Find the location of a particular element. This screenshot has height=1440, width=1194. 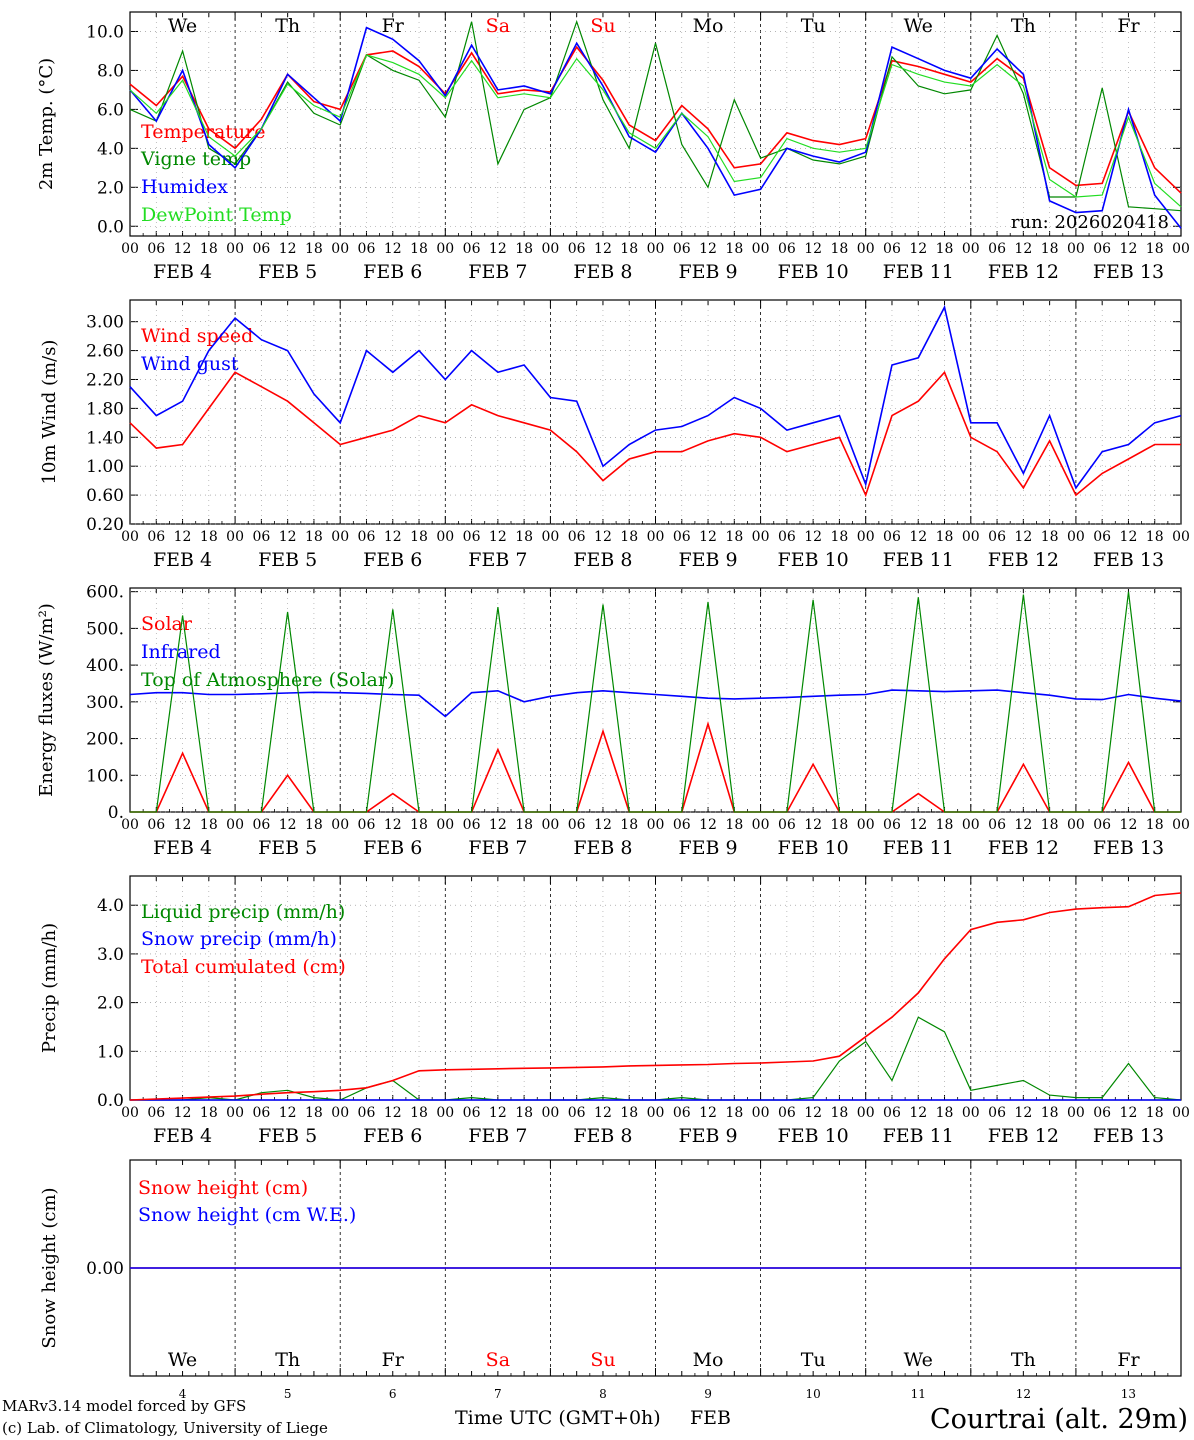

y-tick-label: 4.0 is located at coordinates (110, 149).